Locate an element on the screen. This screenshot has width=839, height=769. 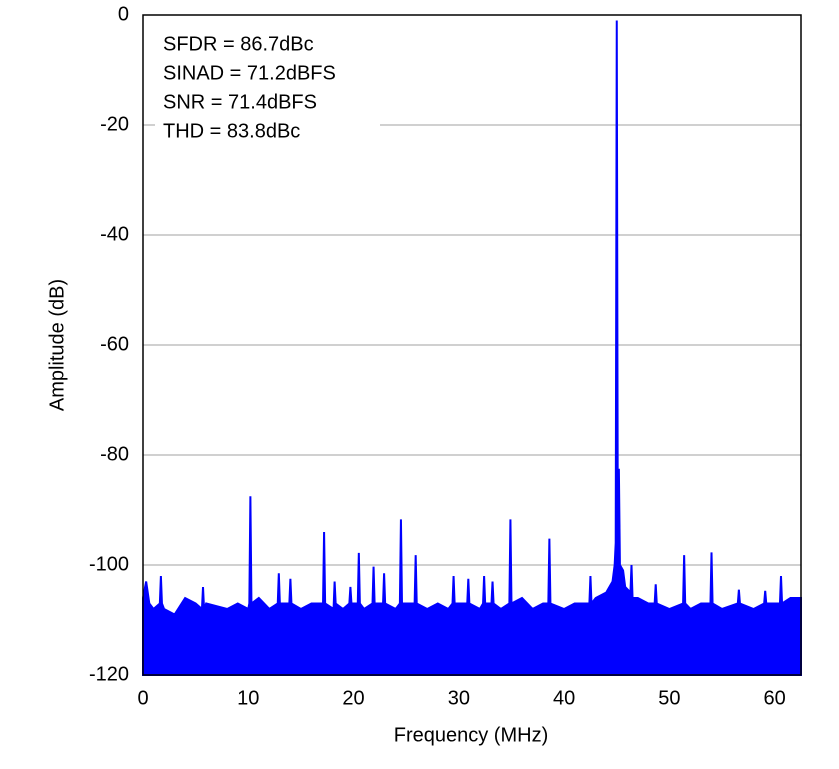
x-tick-label: 30 is located at coordinates (459, 698).